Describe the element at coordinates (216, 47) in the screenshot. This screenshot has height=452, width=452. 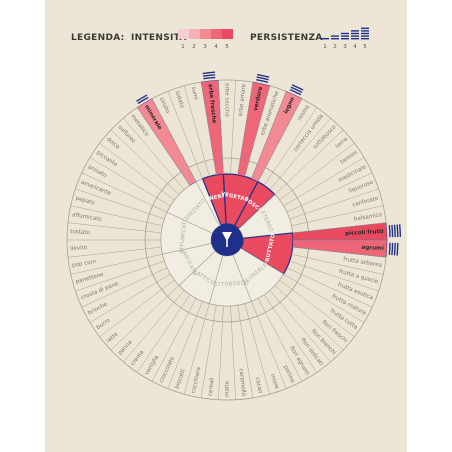
I see `intensity-scale-label: 4` at that location.